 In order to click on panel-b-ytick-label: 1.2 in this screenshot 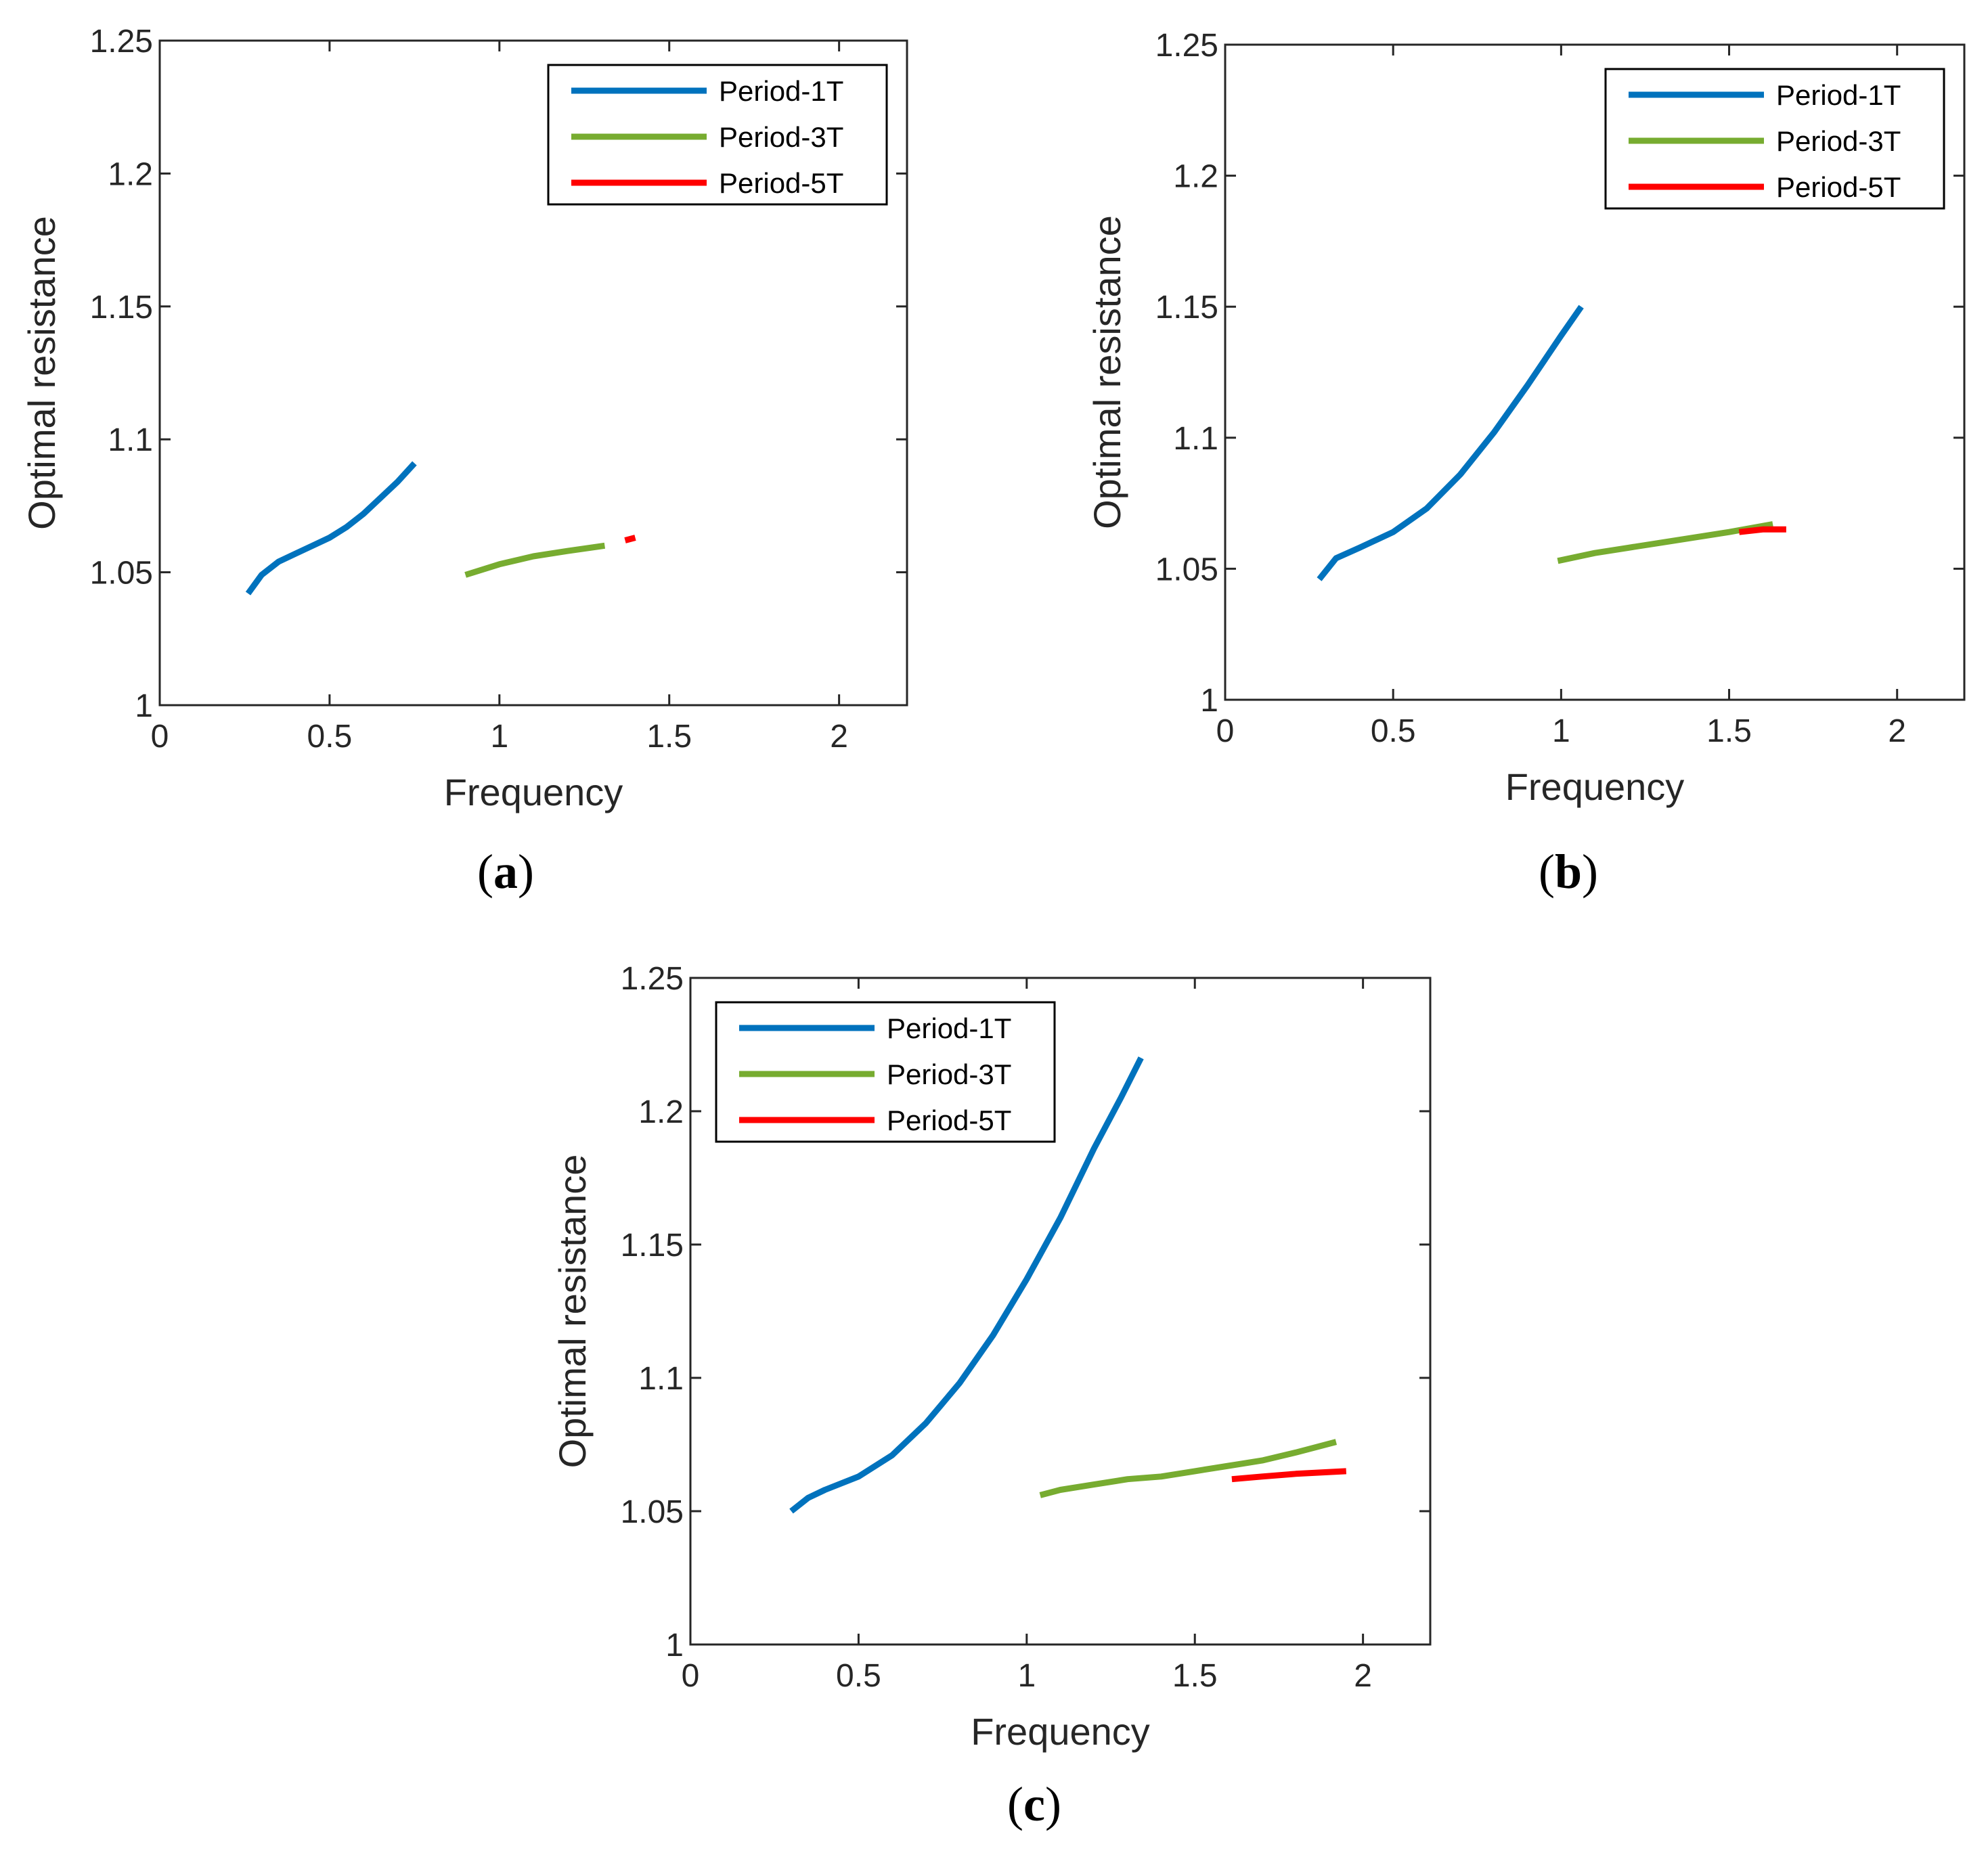, I will do `click(1195, 177)`.